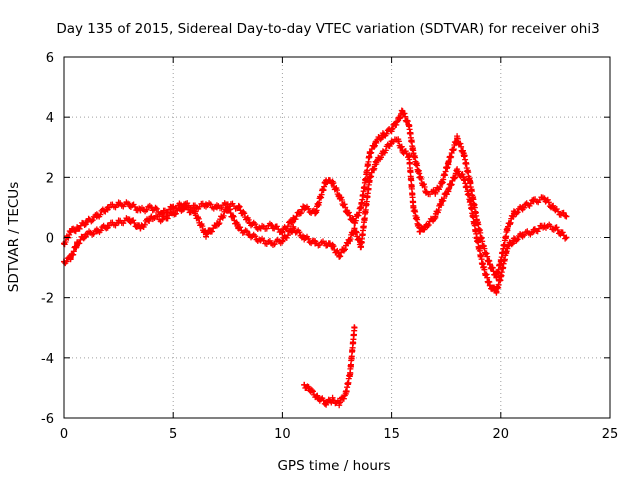  What do you see at coordinates (64, 434) in the screenshot?
I see `x-tick-label: 0` at bounding box center [64, 434].